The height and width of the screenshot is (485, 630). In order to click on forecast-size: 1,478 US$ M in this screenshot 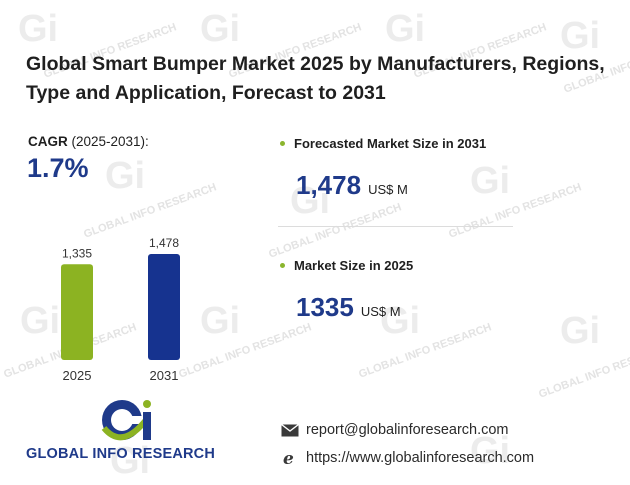, I will do `click(352, 185)`.